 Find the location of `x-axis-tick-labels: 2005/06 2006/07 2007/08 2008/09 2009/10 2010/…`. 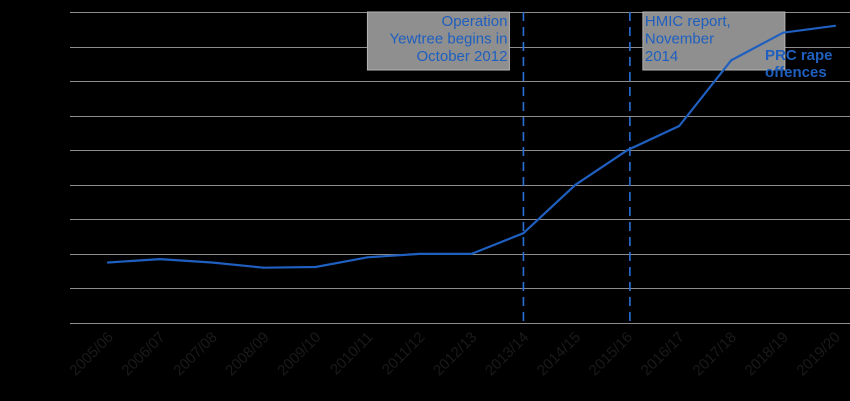

x-axis-tick-labels: 2005/06 2006/07 2007/08 2008/09 2009/10 2010/… is located at coordinates (454, 354).